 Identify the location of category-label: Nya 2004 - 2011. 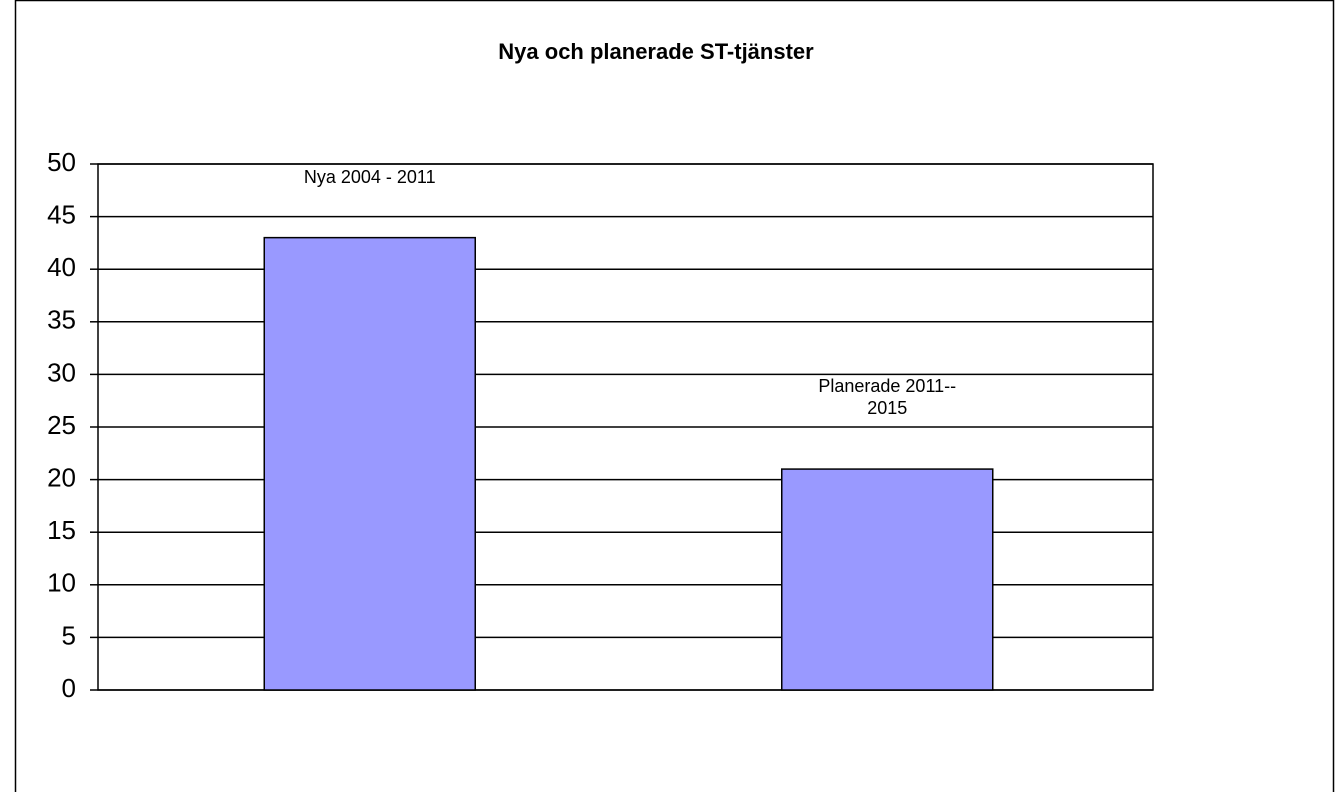
(369, 176).